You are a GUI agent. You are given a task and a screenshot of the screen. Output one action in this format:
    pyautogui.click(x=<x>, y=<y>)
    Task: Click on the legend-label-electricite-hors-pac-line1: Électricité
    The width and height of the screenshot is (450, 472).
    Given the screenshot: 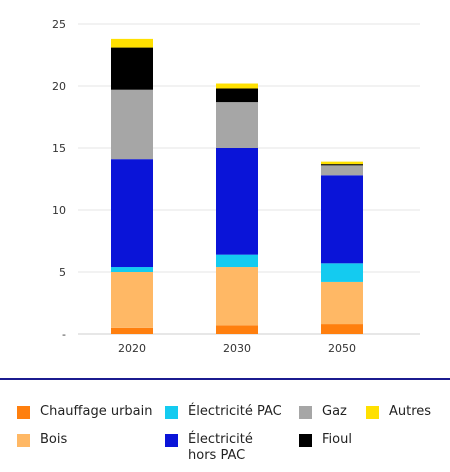 What is the action you would take?
    pyautogui.click(x=220, y=439)
    